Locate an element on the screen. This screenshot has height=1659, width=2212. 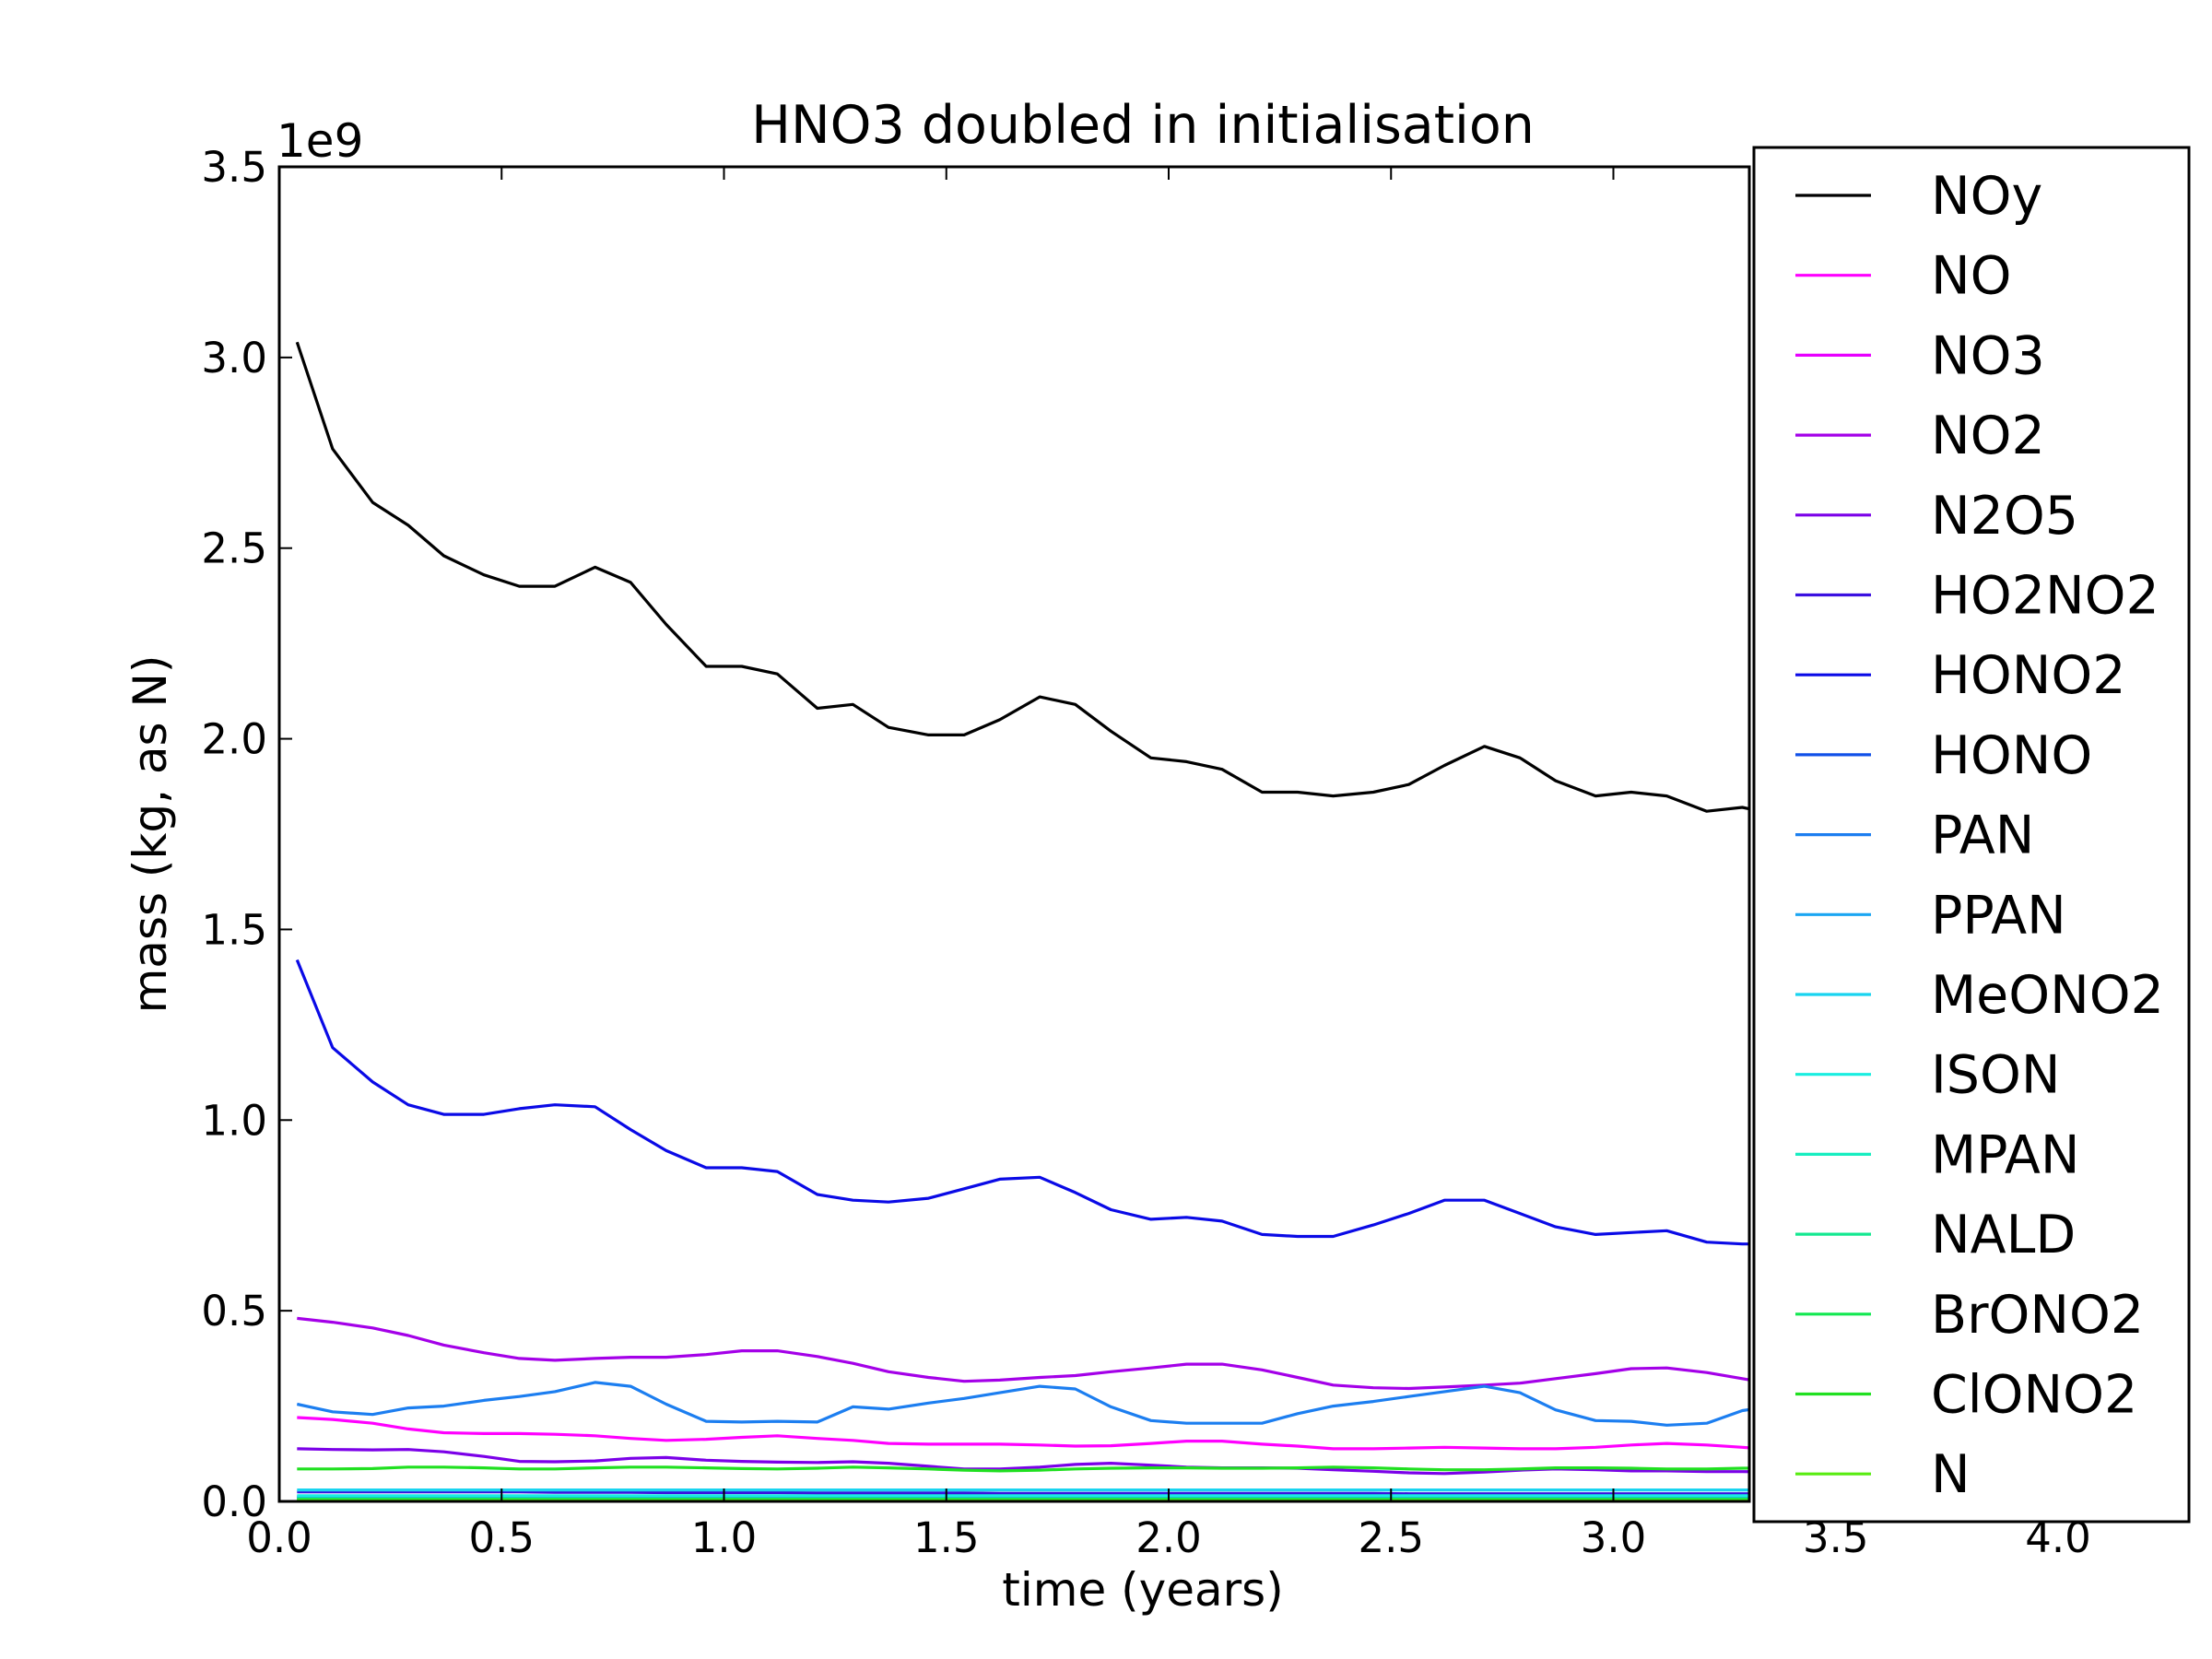
y-tick-label: 2.0 is located at coordinates (234, 739).